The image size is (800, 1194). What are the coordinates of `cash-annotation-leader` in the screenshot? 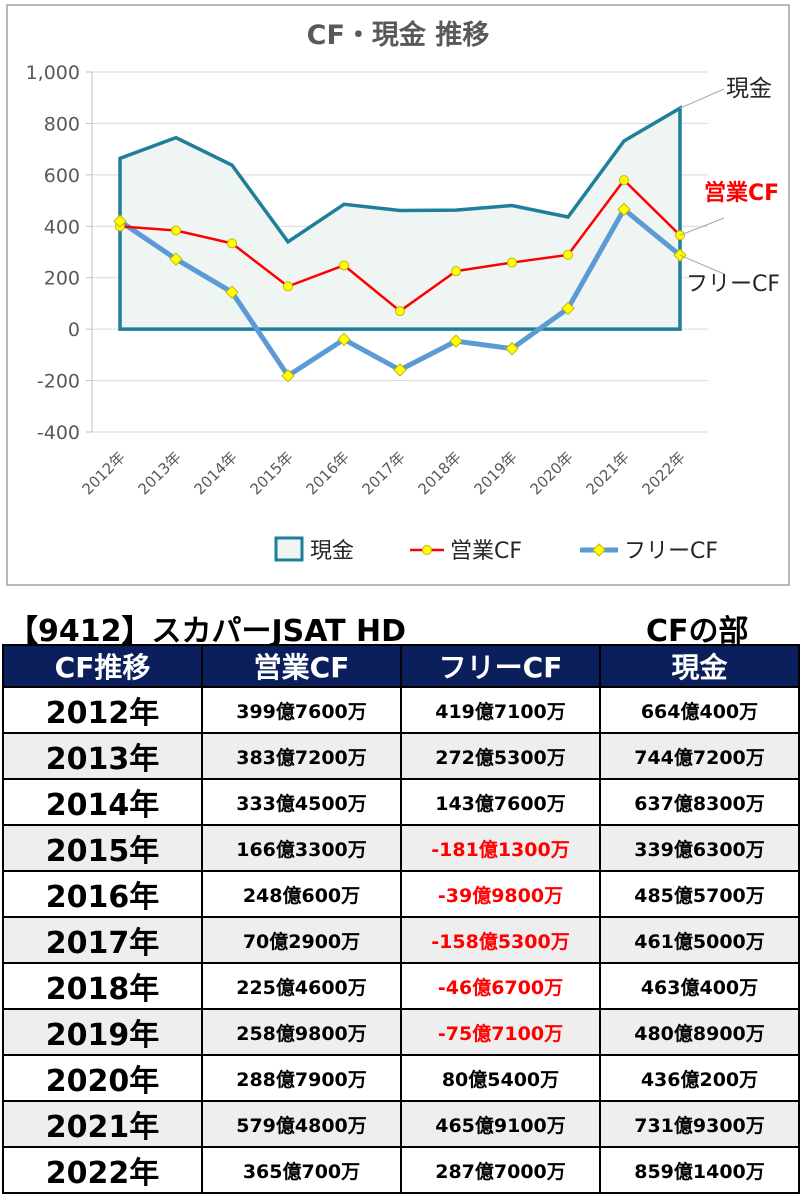 It's located at (702, 98).